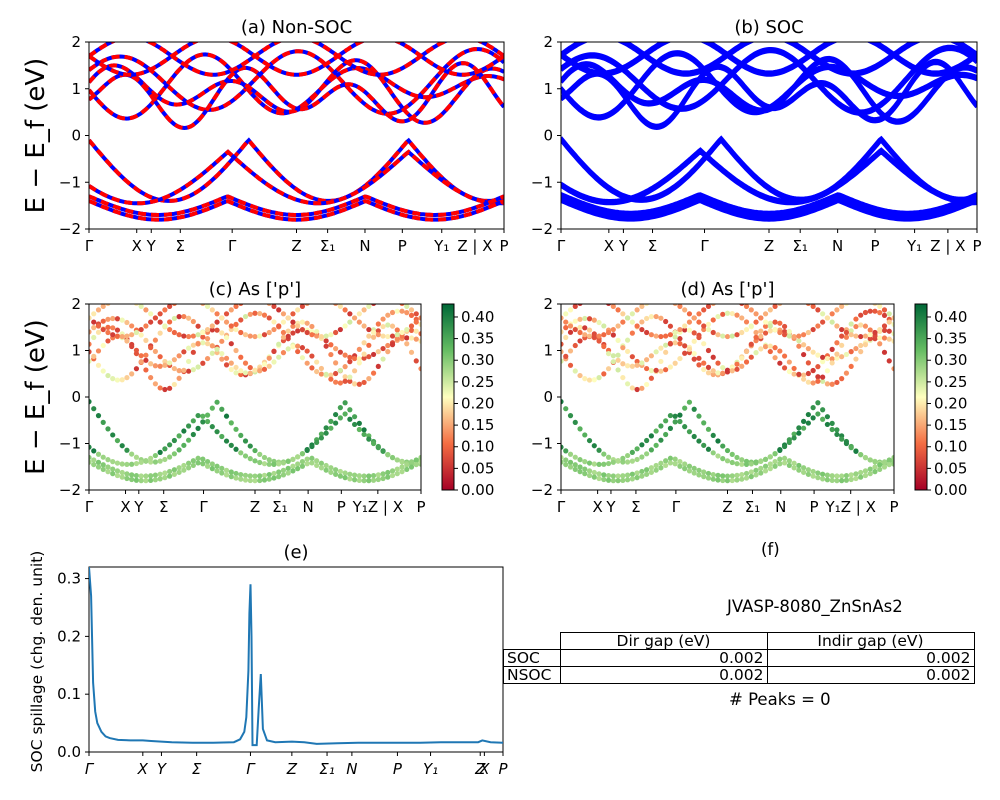 The width and height of the screenshot is (1000, 800). Describe the element at coordinates (37, 662) in the screenshot. I see `y-axis-label: SOC spillage (chg. den. unit)` at that location.